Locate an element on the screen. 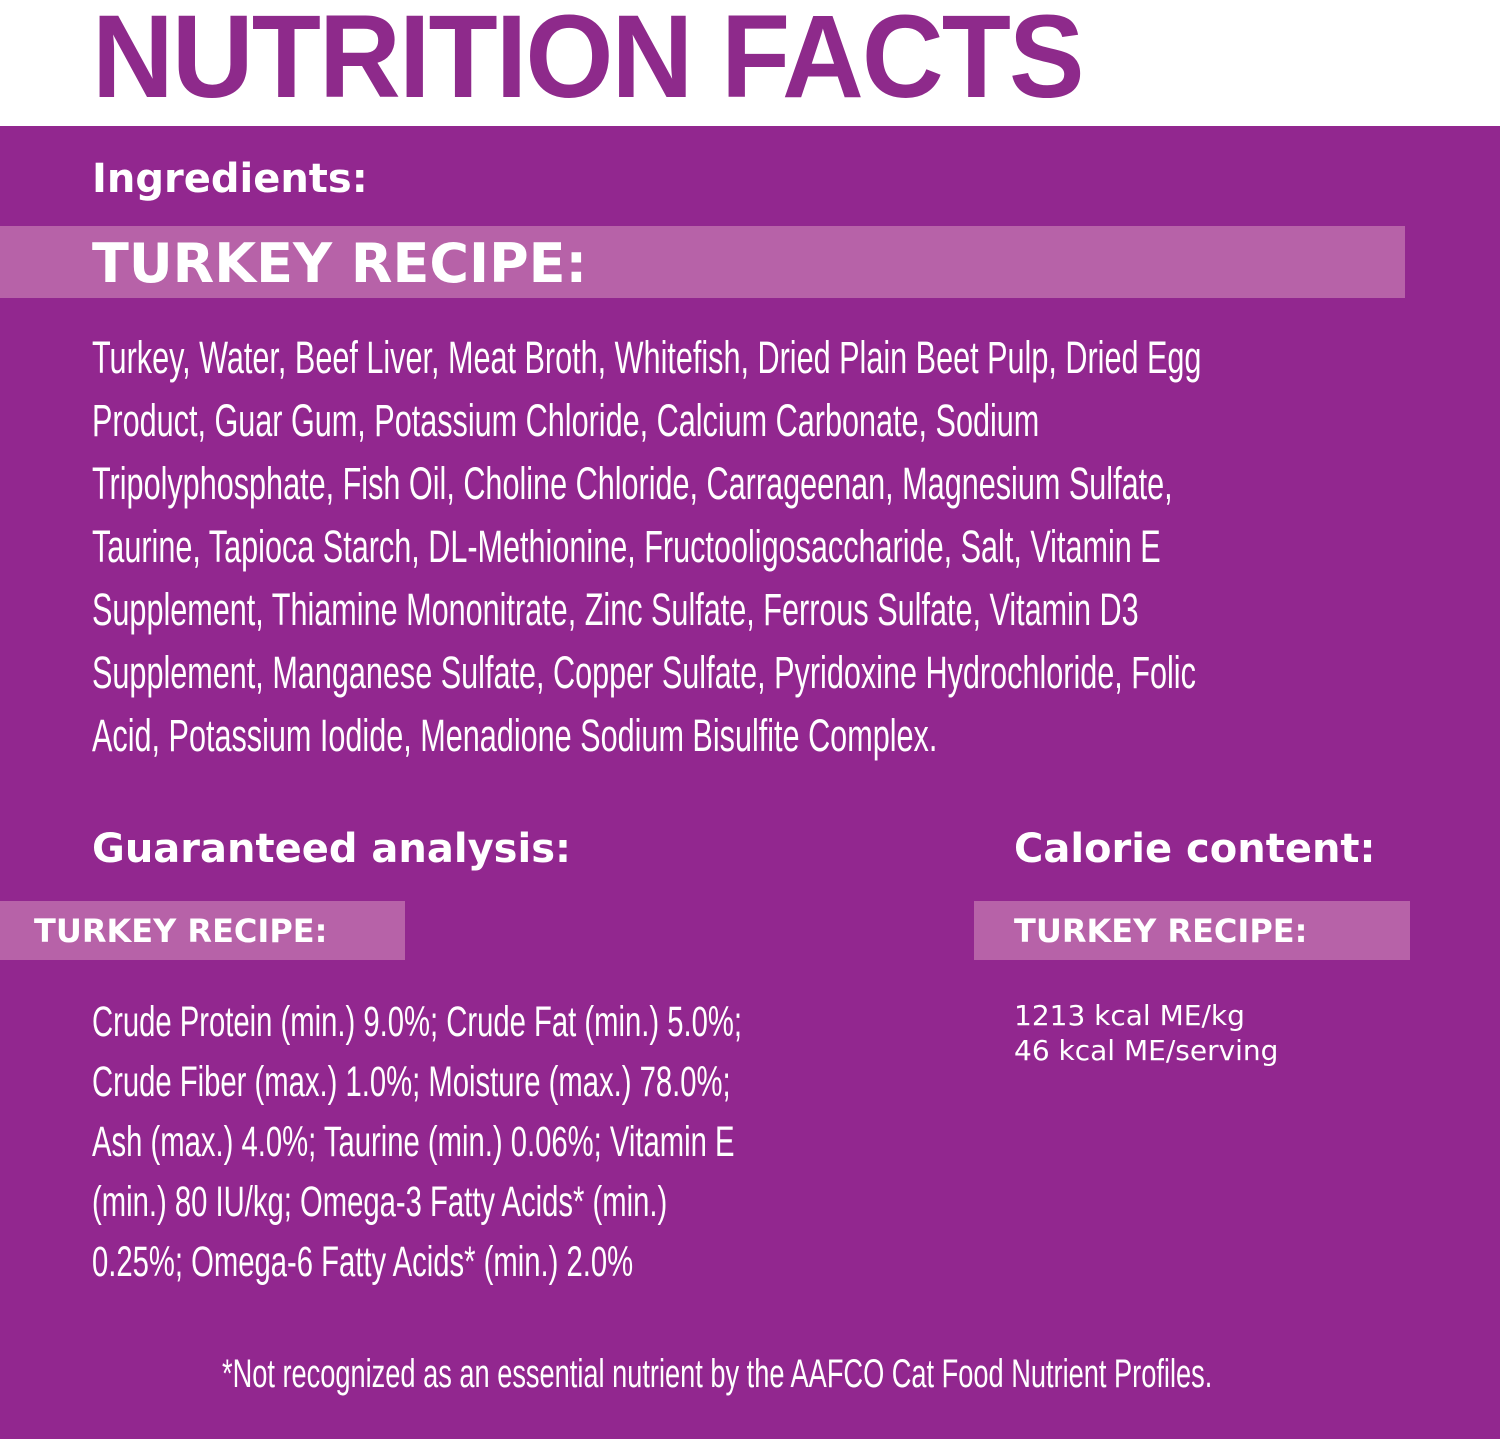 Image resolution: width=1500 pixels, height=1439 pixels. calorie-recipe-label: TURKEY RECIPE: is located at coordinates (1161, 931).